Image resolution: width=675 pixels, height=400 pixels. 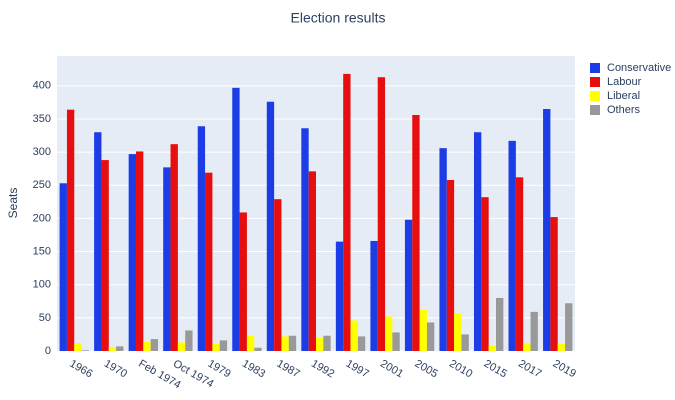 I want to click on y-tick-label: 100, so click(x=42, y=285).